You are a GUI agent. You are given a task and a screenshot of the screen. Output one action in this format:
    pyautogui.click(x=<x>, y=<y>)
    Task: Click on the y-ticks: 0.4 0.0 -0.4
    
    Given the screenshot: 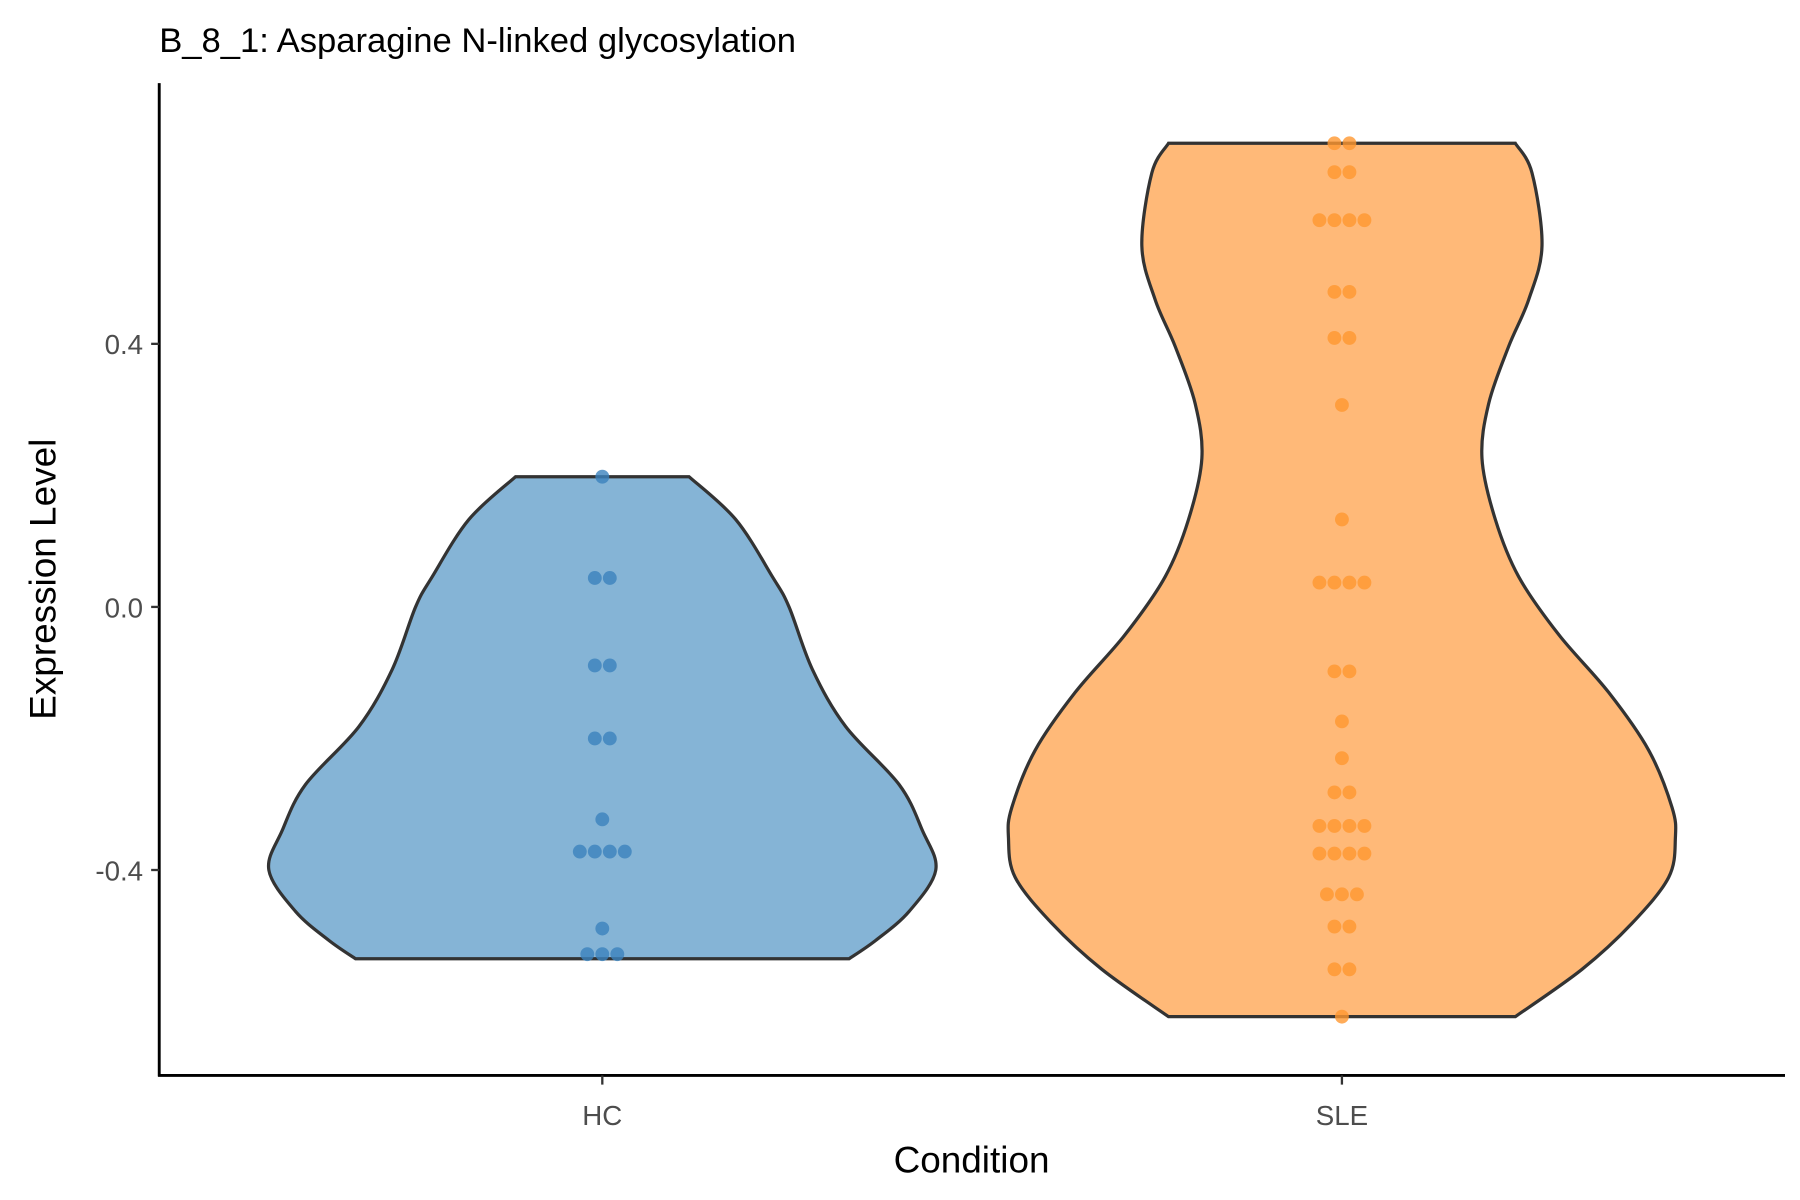 What is the action you would take?
    pyautogui.click(x=127, y=607)
    